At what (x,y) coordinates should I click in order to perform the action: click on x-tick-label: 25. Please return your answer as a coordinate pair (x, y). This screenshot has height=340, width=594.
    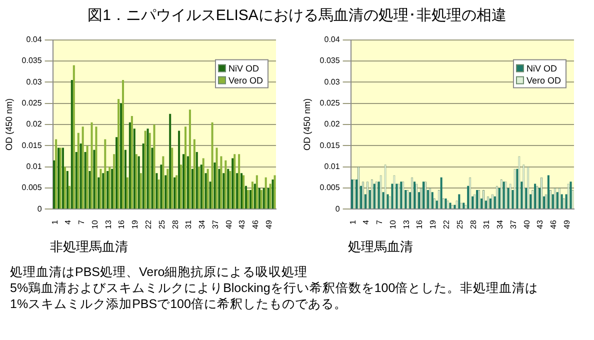
    Looking at the image, I should click on (459, 225).